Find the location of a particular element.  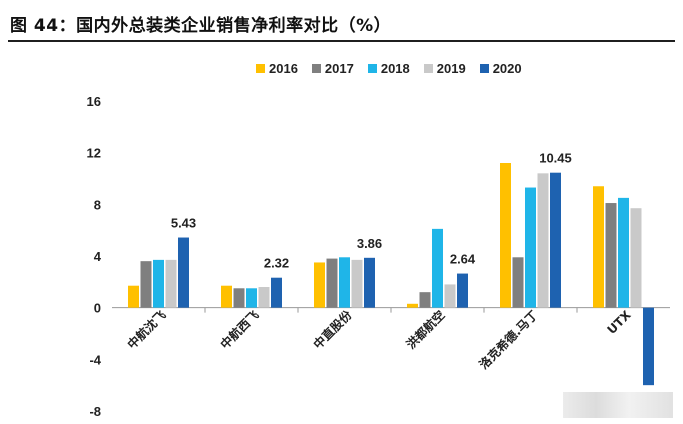

legend-item-2017: 2017 is located at coordinates (332, 68).